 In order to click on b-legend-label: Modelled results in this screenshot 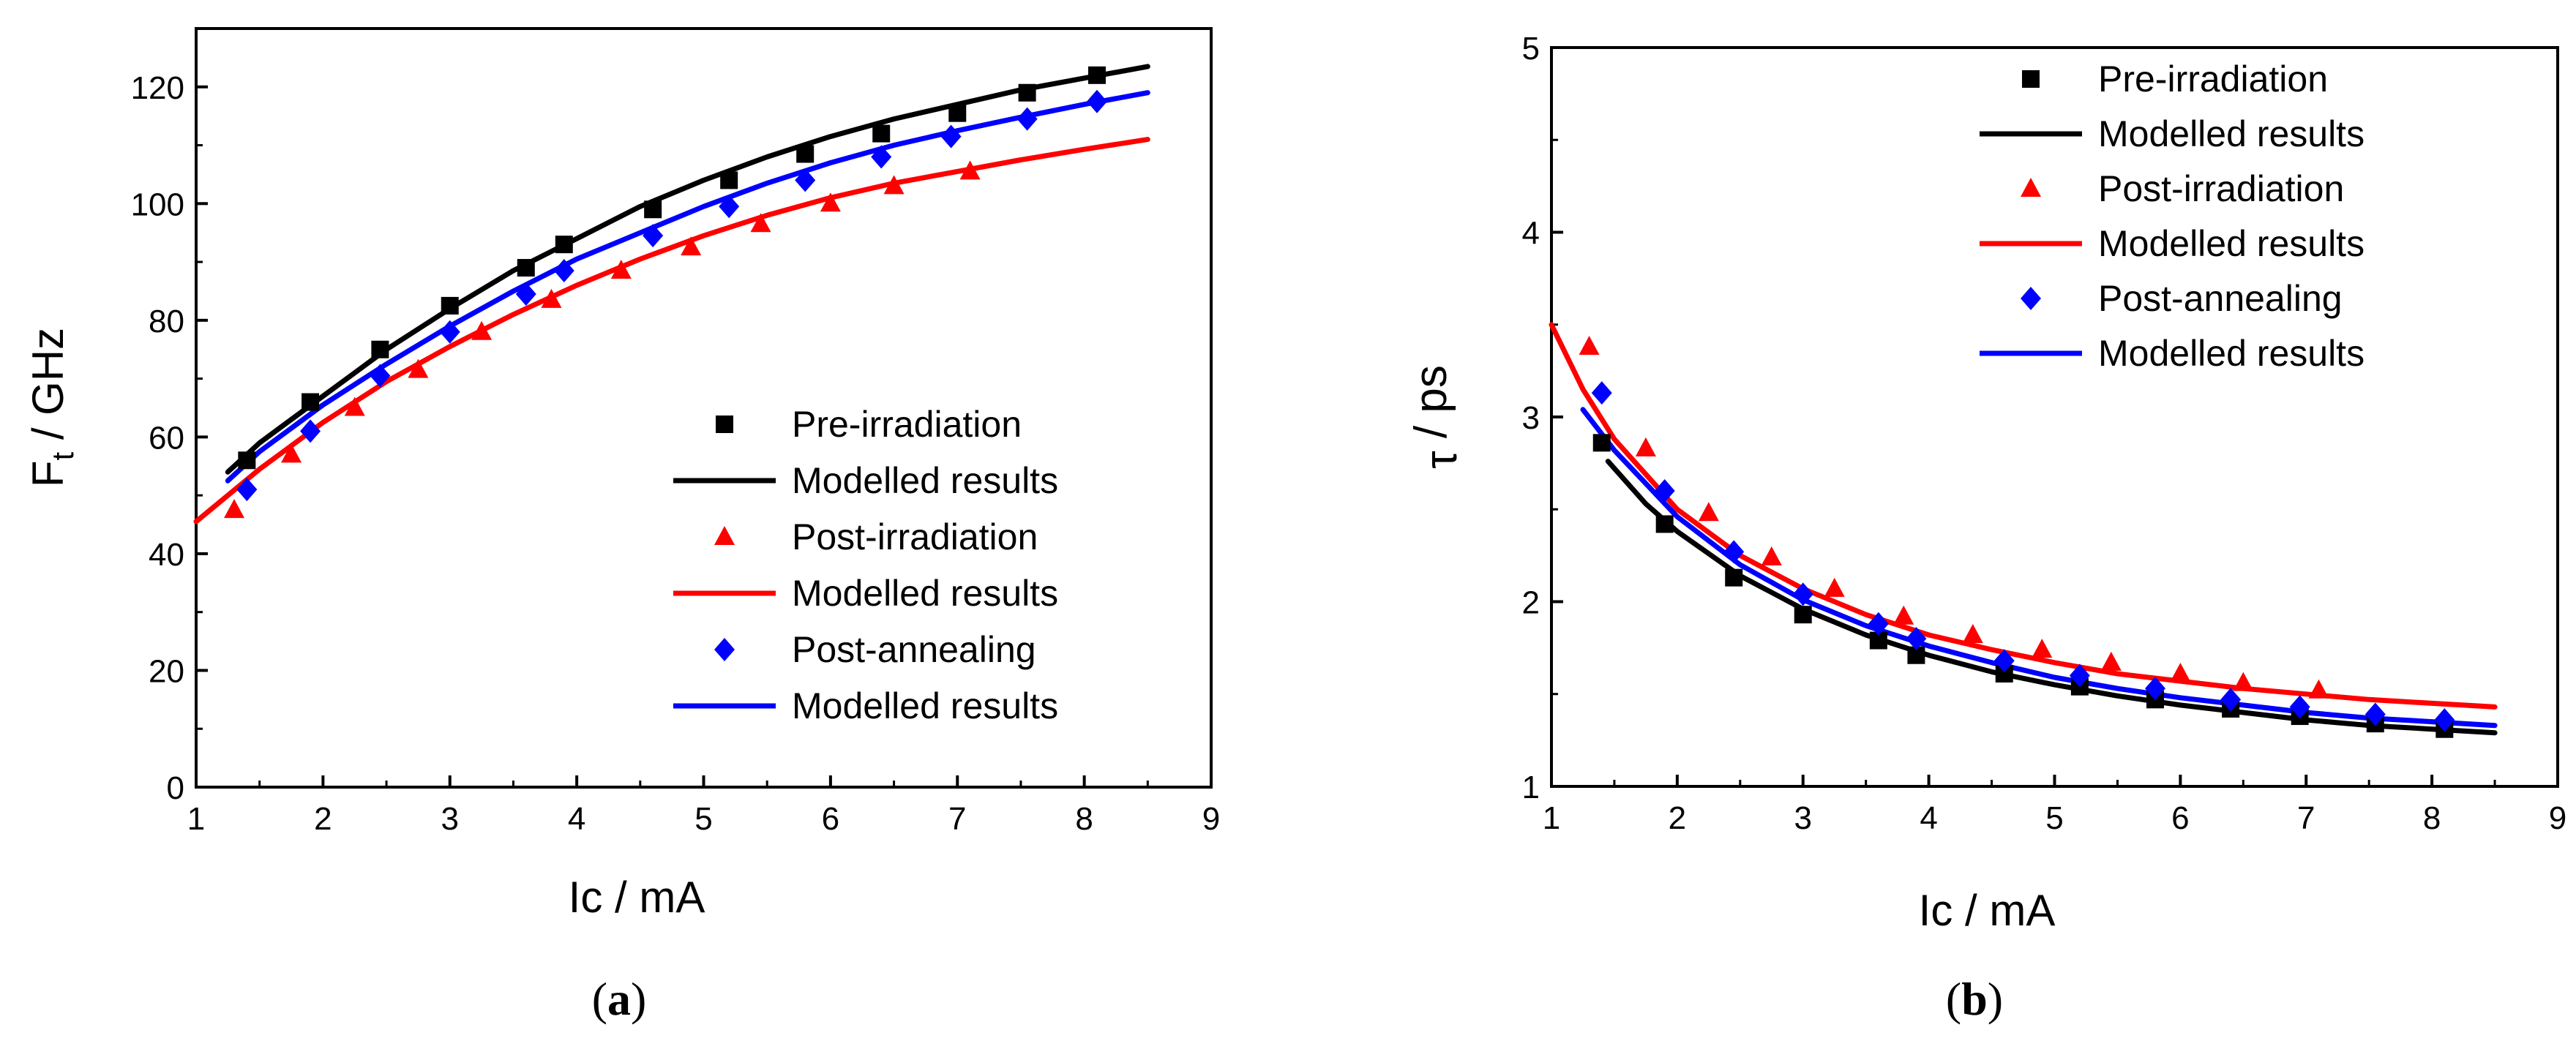, I will do `click(2231, 133)`.